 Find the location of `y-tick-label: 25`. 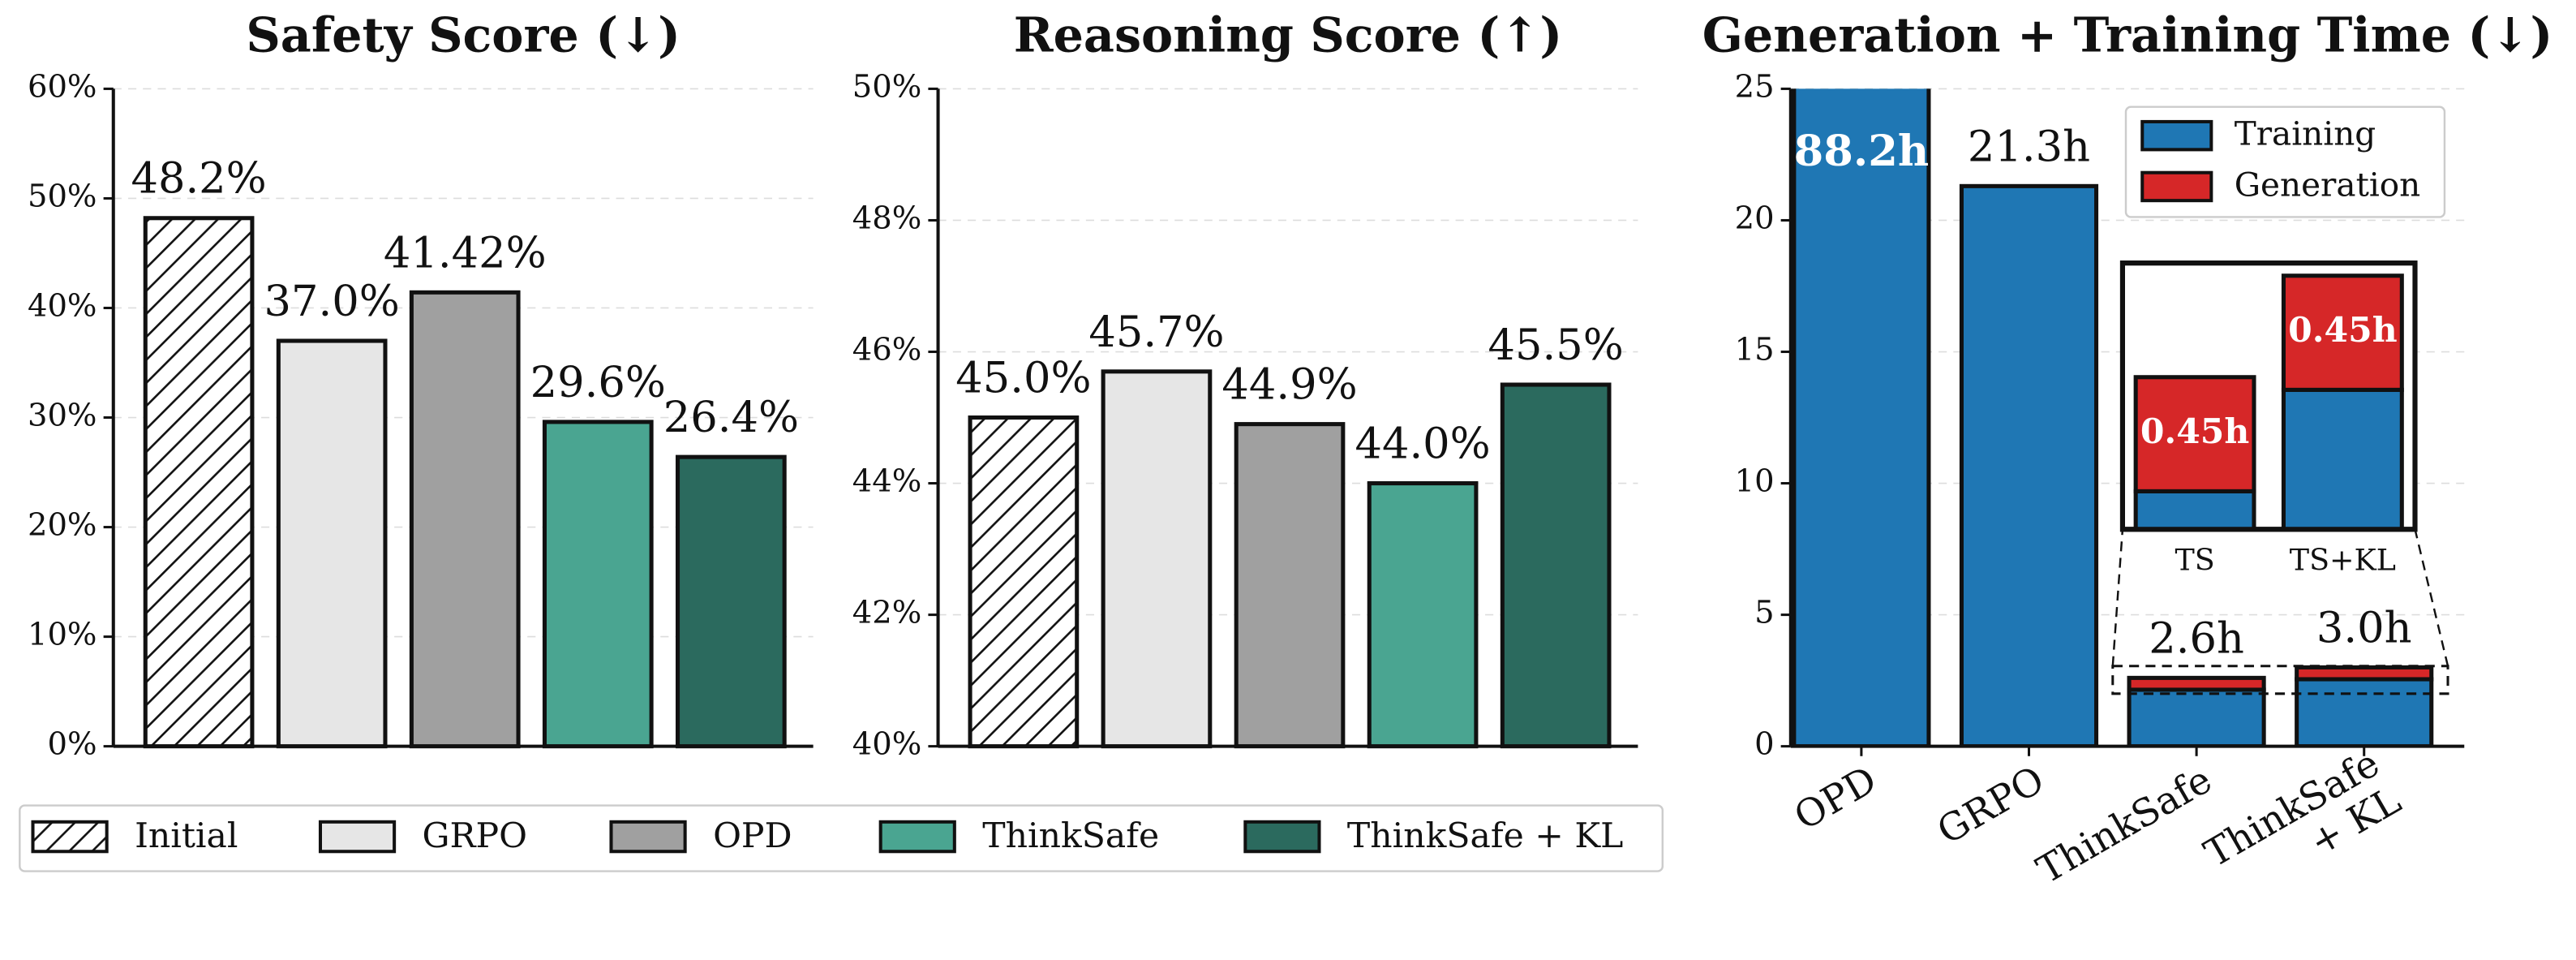

y-tick-label: 25 is located at coordinates (1755, 86).